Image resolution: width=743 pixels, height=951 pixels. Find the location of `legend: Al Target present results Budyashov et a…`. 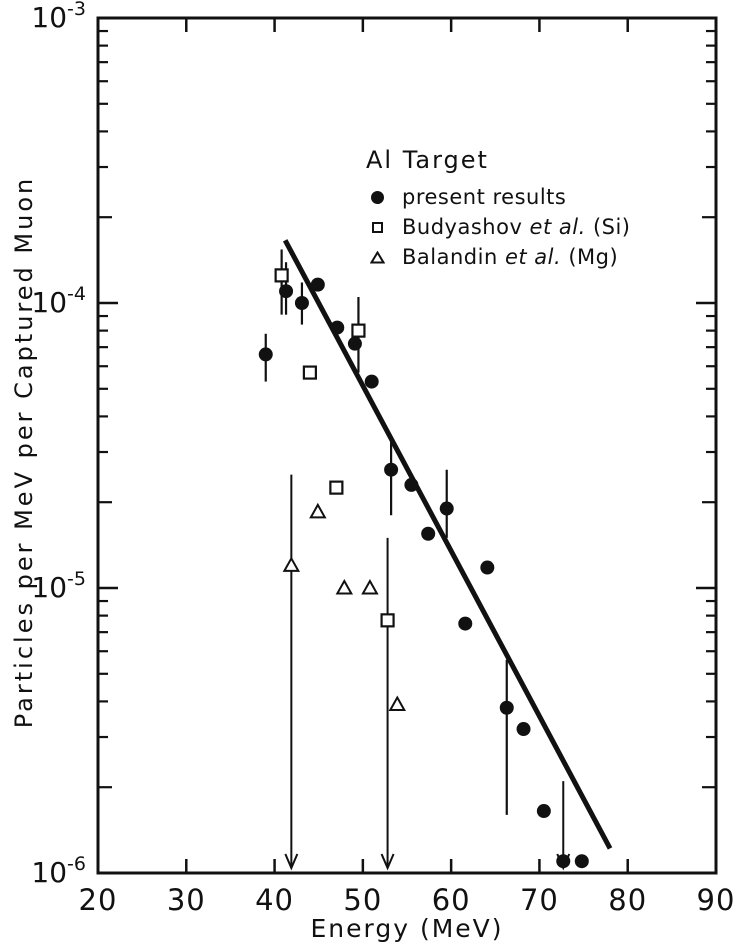

legend: Al Target present results Budyashov et a… is located at coordinates (497, 209).